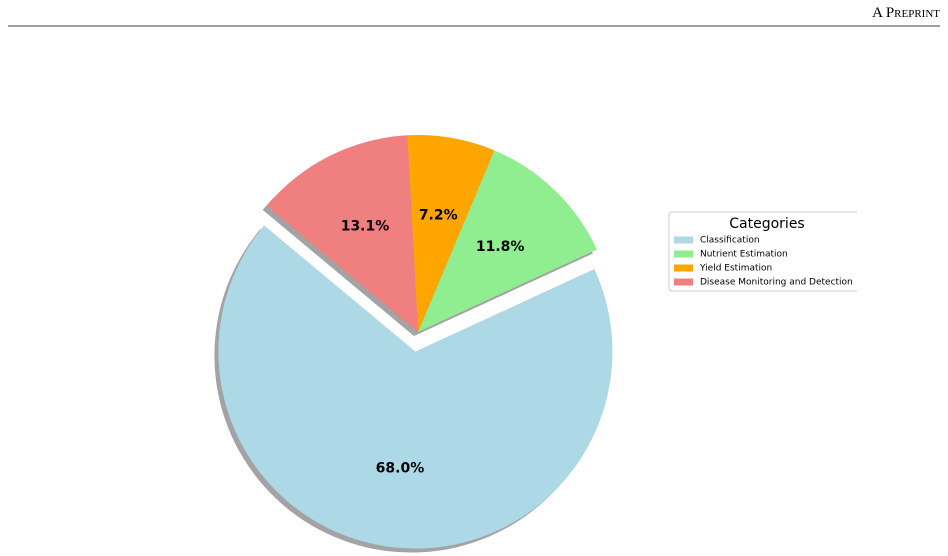 The height and width of the screenshot is (556, 948). Describe the element at coordinates (906, 13) in the screenshot. I see `running-title: A Preprint` at that location.